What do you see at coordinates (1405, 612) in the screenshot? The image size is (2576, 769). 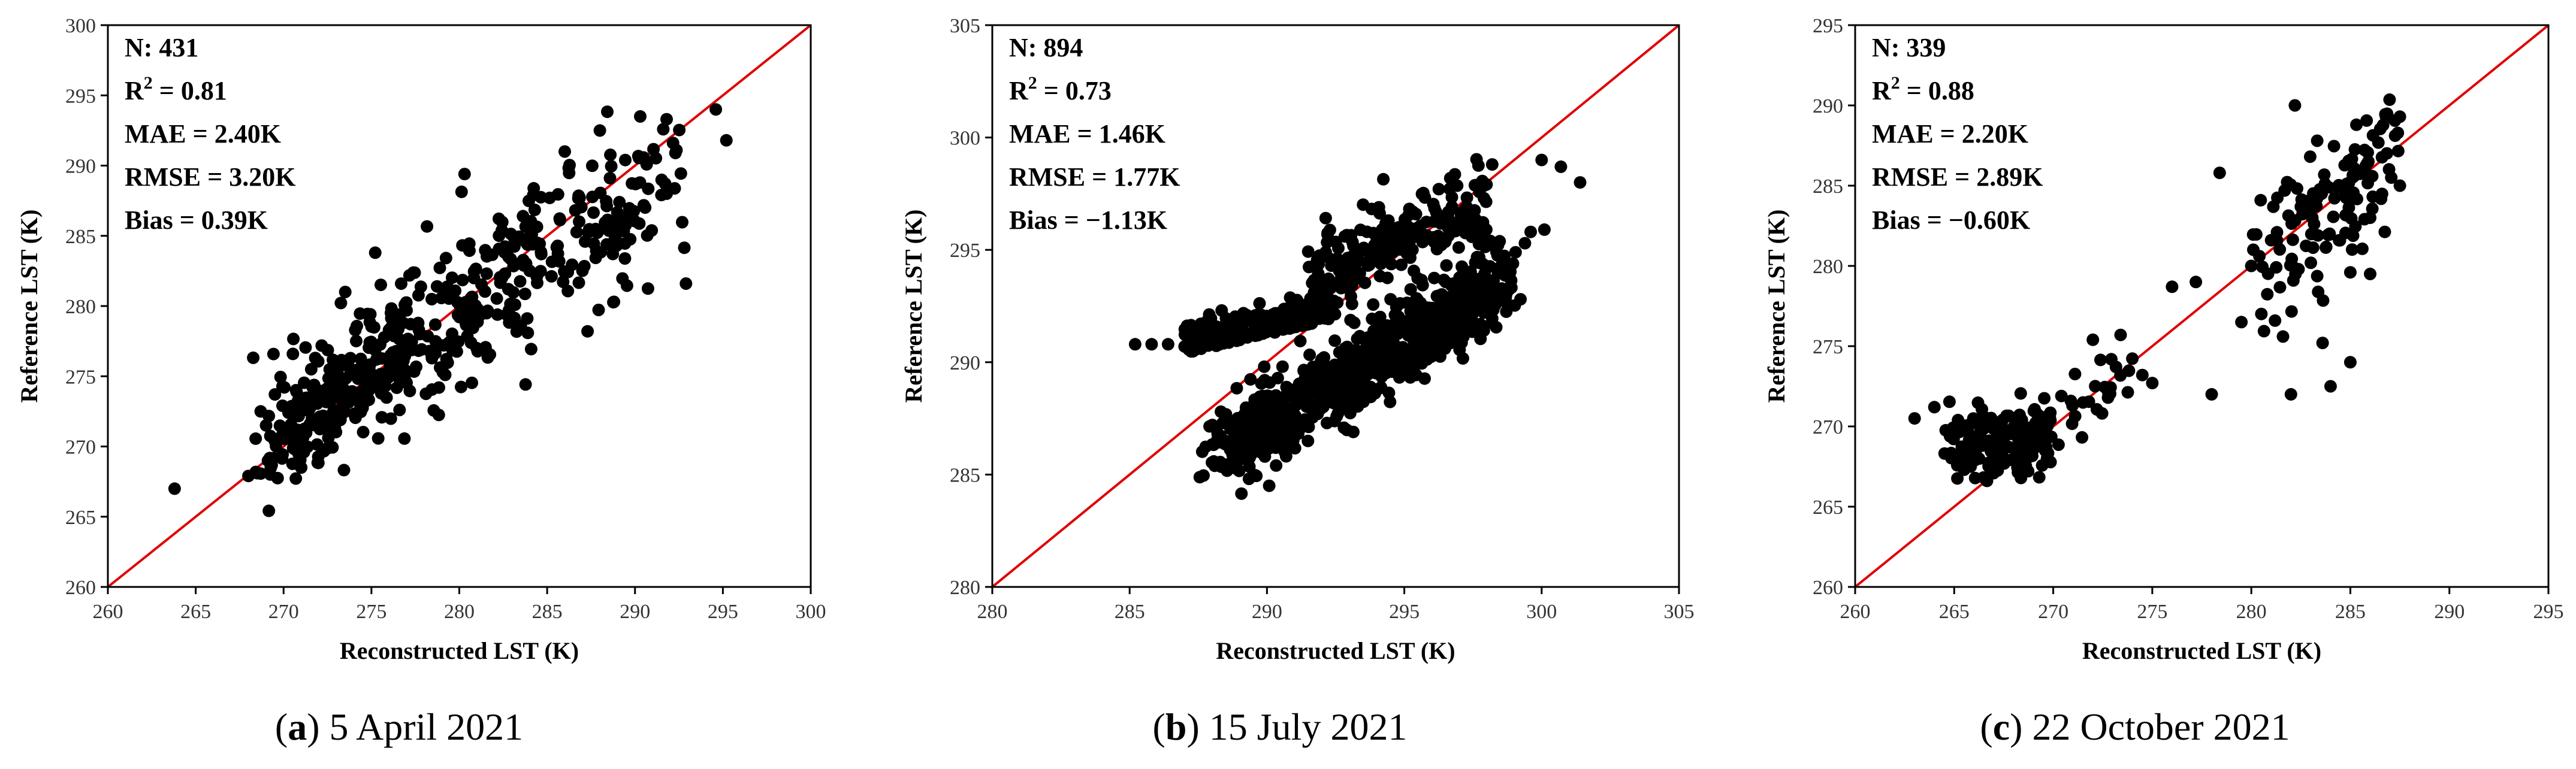 I see `x-tick-label: 295` at bounding box center [1405, 612].